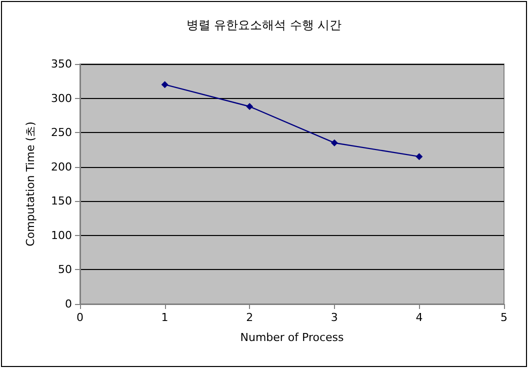 The image size is (530, 370). Describe the element at coordinates (68, 304) in the screenshot. I see `y-tick-label: 0` at that location.